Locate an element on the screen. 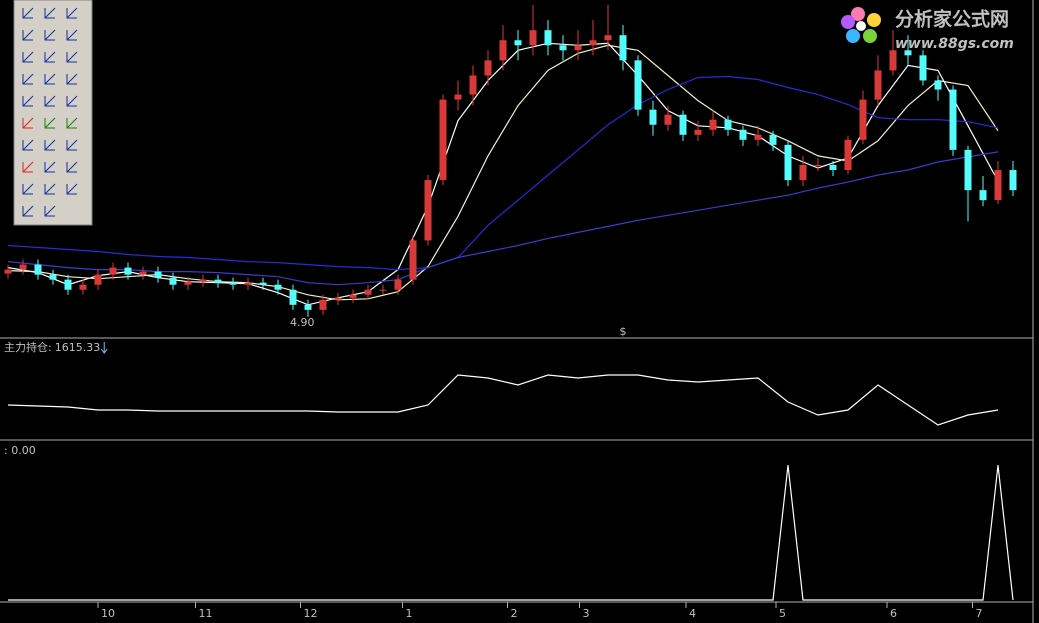  watermark-logo is located at coordinates (861, 25).